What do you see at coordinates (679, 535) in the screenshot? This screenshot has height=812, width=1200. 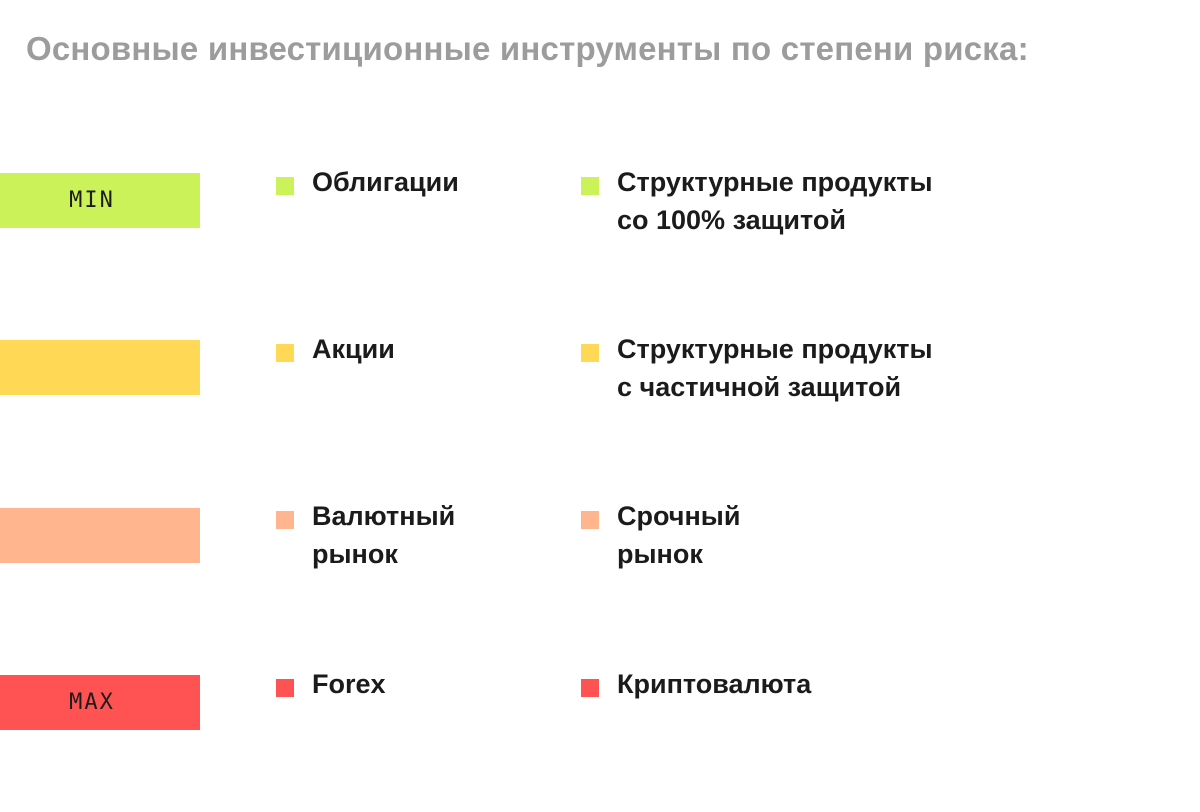 I see `instrument-label: Срочный рынок` at bounding box center [679, 535].